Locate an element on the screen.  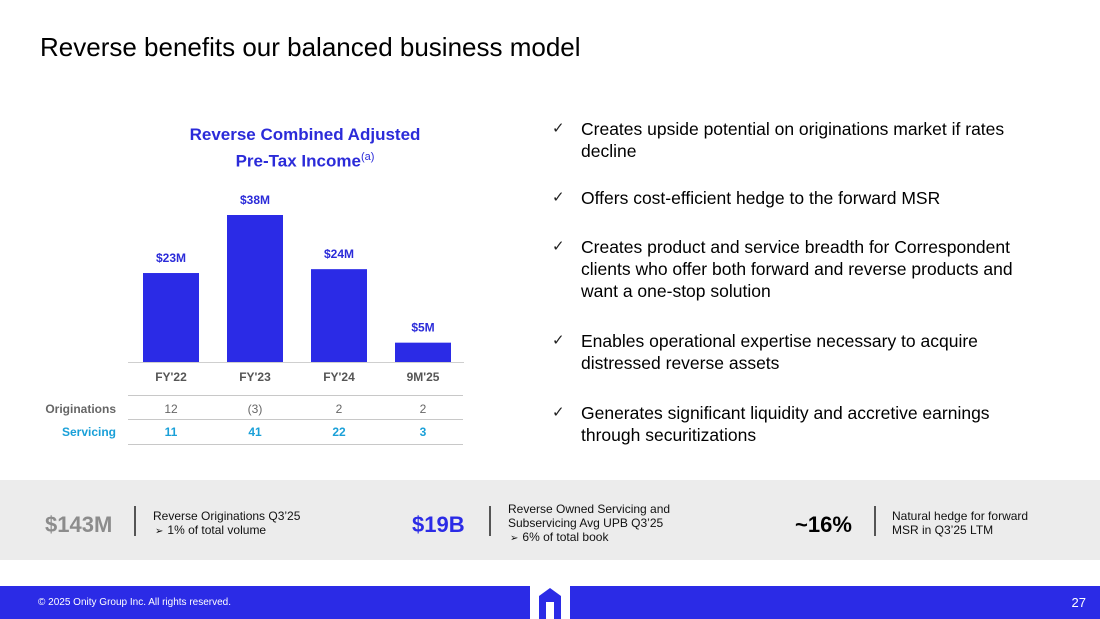
stat-value-servicing: $19B is located at coordinates (438, 524).